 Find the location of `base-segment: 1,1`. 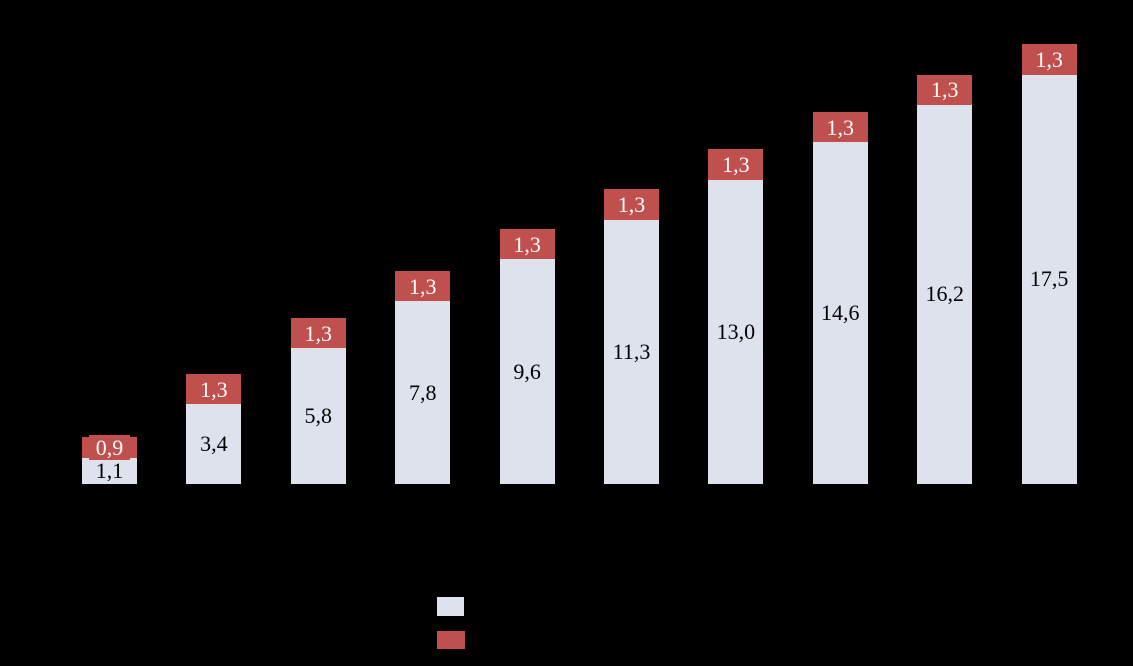

base-segment: 1,1 is located at coordinates (109, 471).